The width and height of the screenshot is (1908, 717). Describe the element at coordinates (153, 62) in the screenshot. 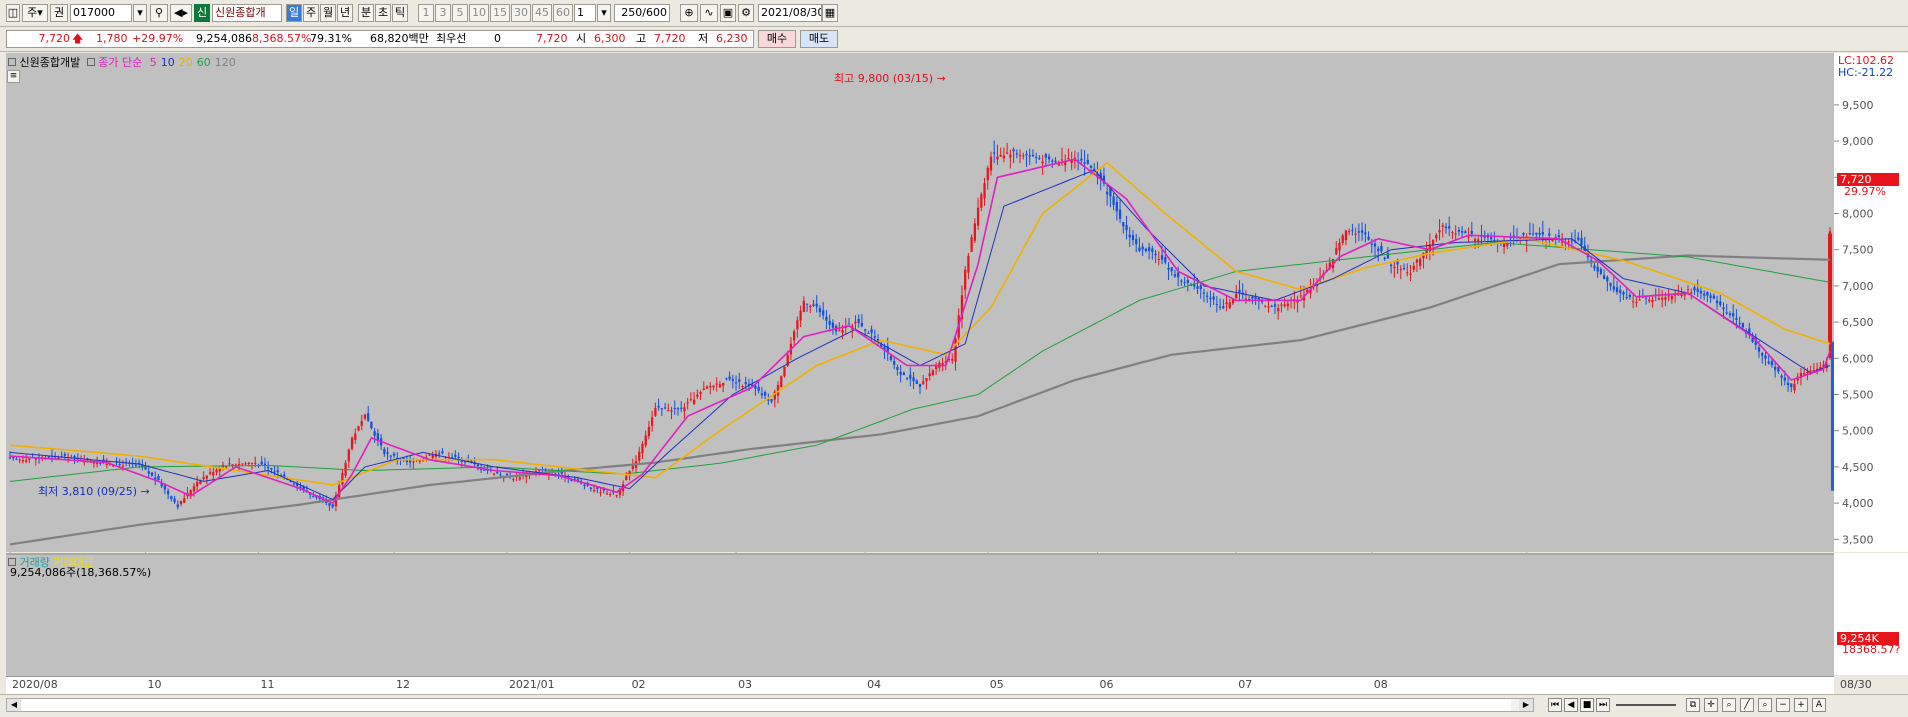

I see `ma-legend-5: 5` at that location.